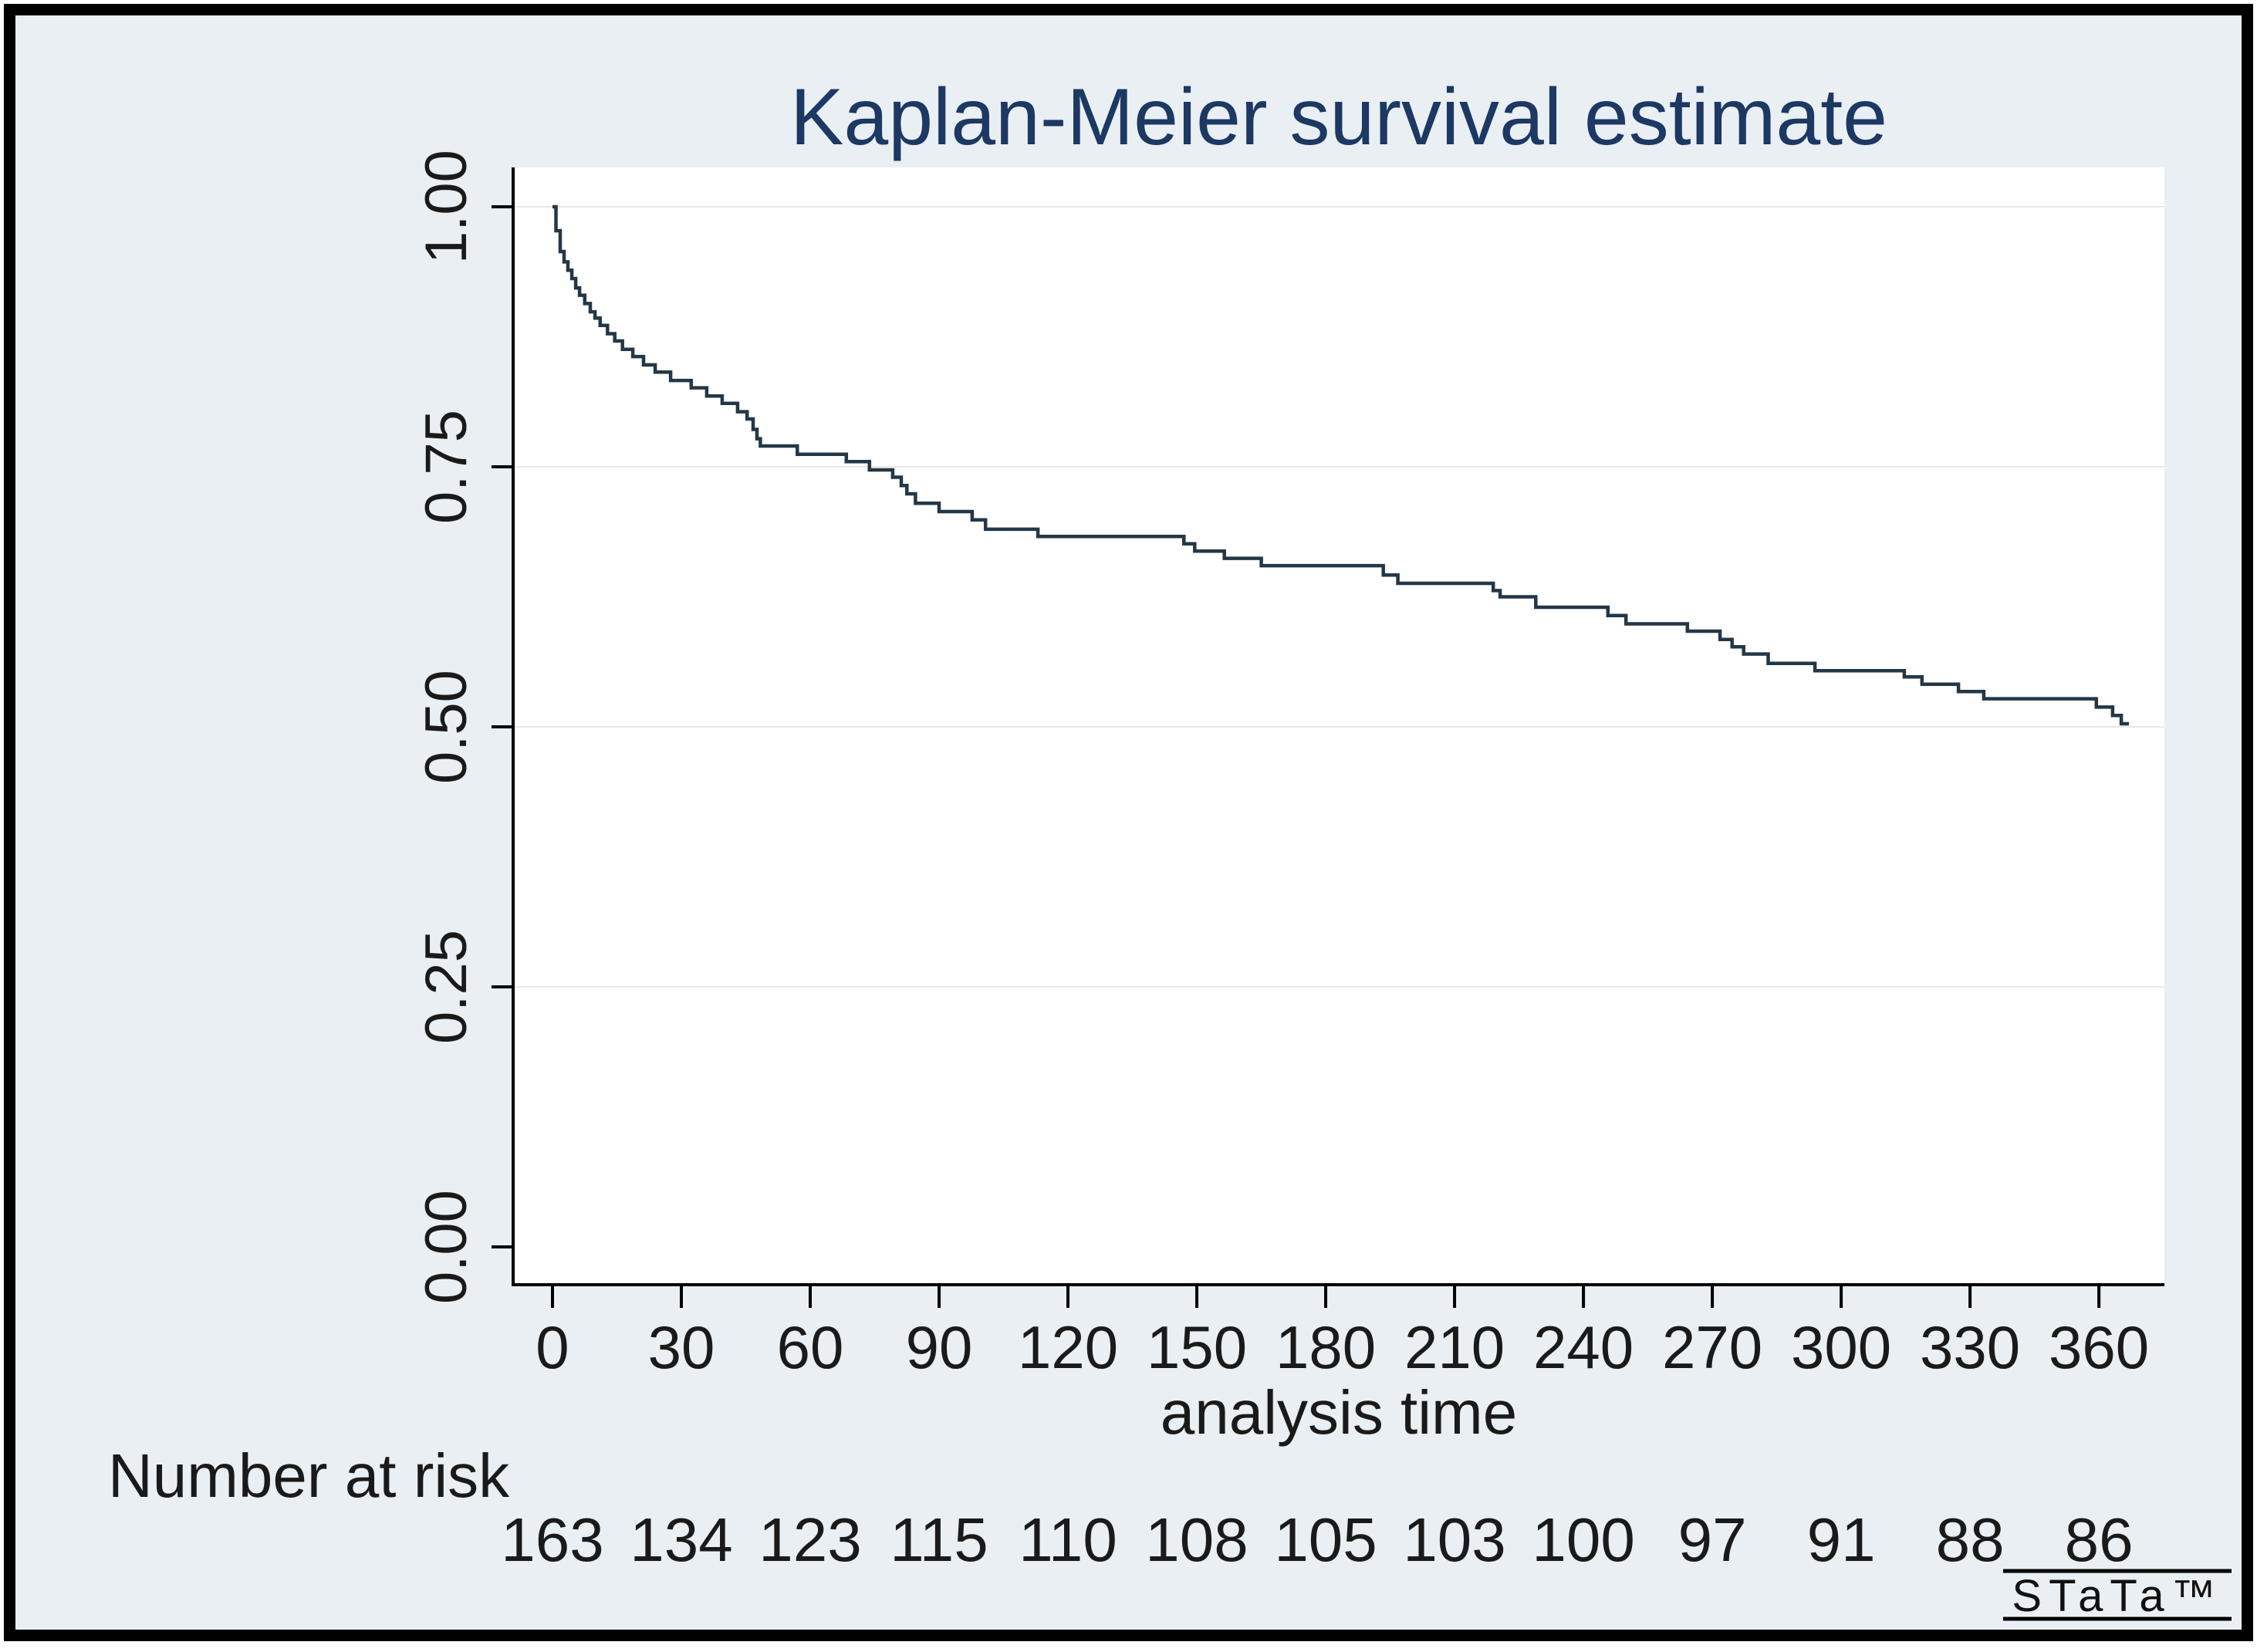 The image size is (2257, 1652). What do you see at coordinates (1068, 1347) in the screenshot?
I see `x-tick-label-120: 120` at bounding box center [1068, 1347].